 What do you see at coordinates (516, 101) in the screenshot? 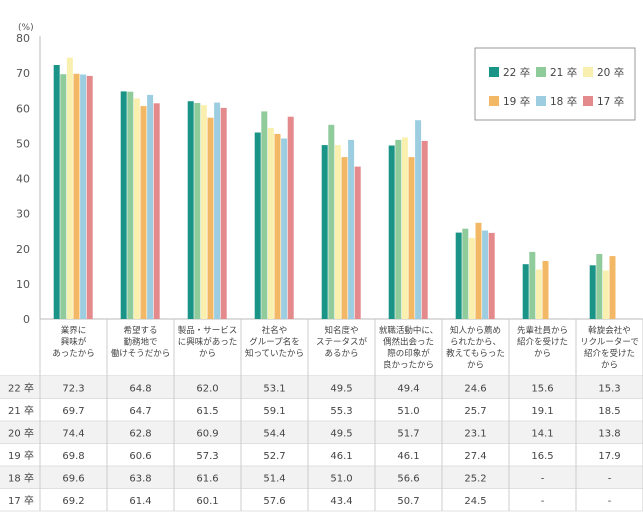
I see `legend-label: 19 卒` at bounding box center [516, 101].